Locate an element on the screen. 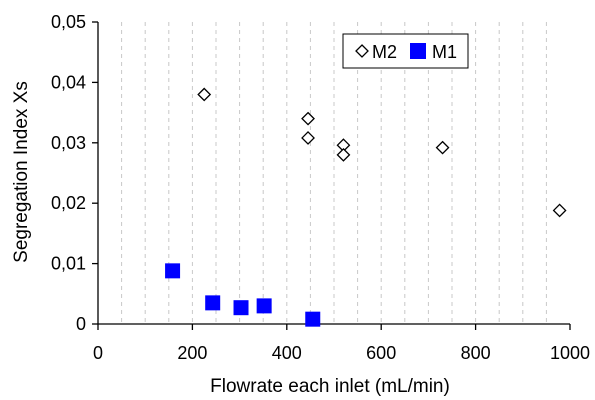 The image size is (595, 400). y-tick-label: 0 is located at coordinates (81, 324).